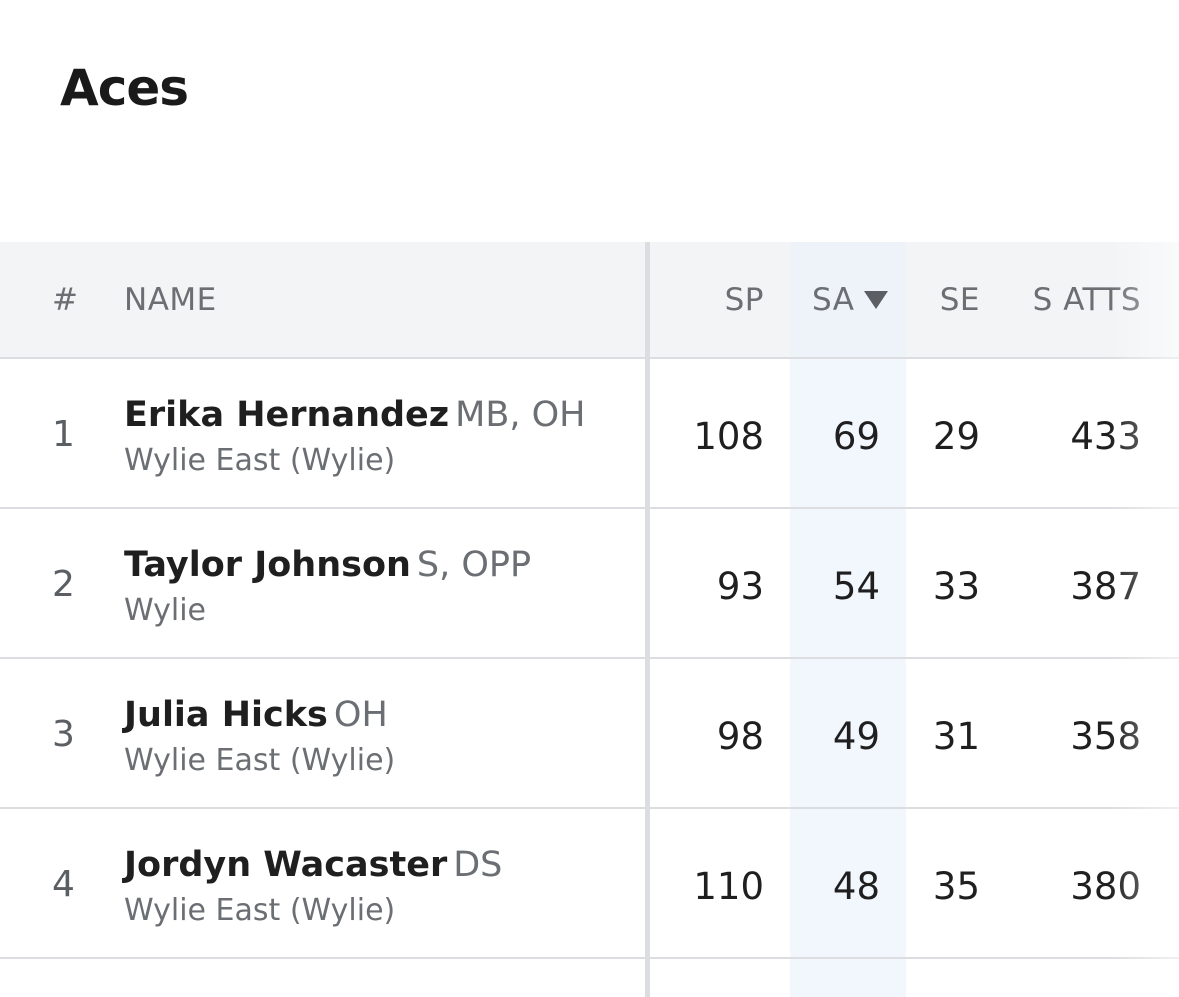 The height and width of the screenshot is (997, 1179). What do you see at coordinates (226, 715) in the screenshot?
I see `player-name-link: Julia Hicks` at bounding box center [226, 715].